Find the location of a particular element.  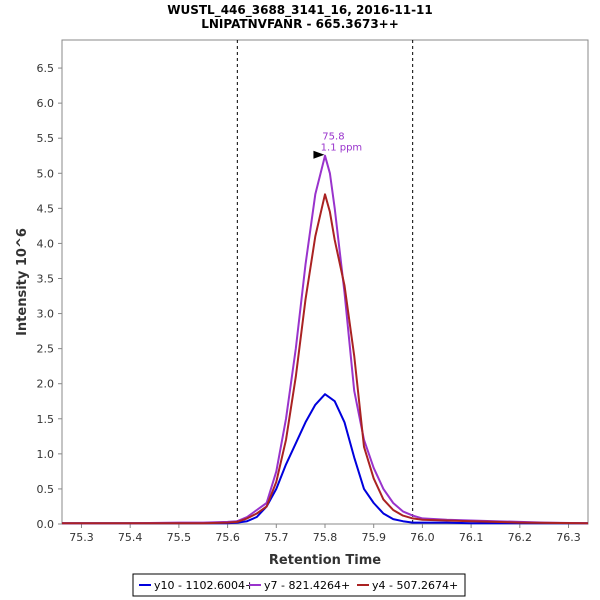

y-tick-label: 0.0 is located at coordinates (46, 524).